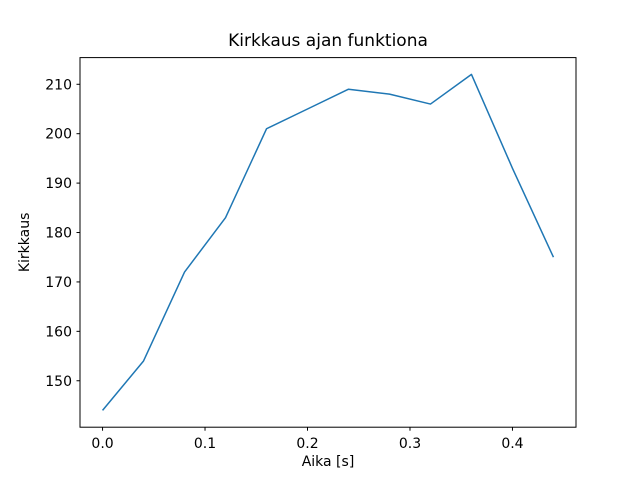 The image size is (640, 480). I want to click on y-tick-label: 180, so click(58, 234).